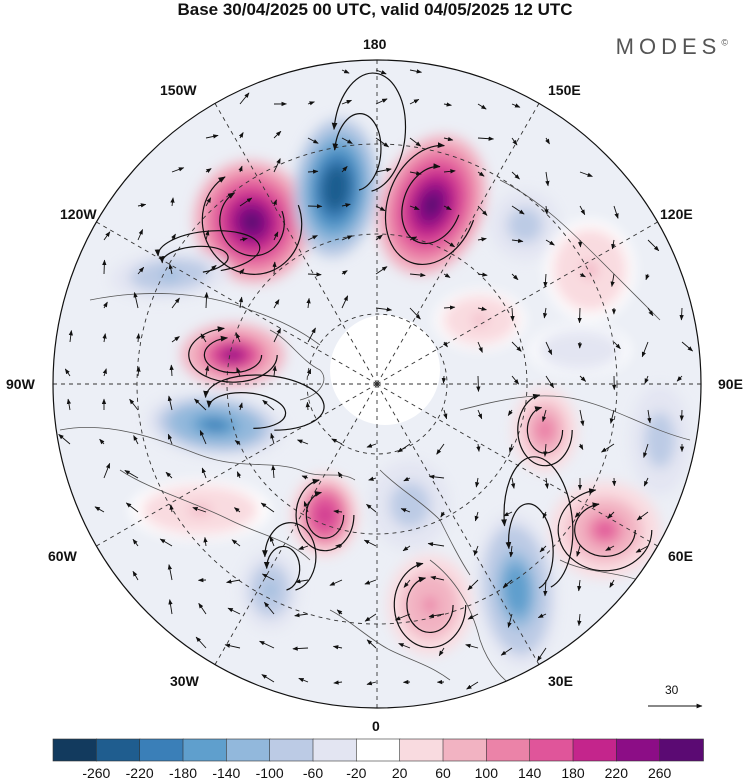 The width and height of the screenshot is (750, 783). Describe the element at coordinates (178, 90) in the screenshot. I see `lon-label-150w: 150W` at that location.